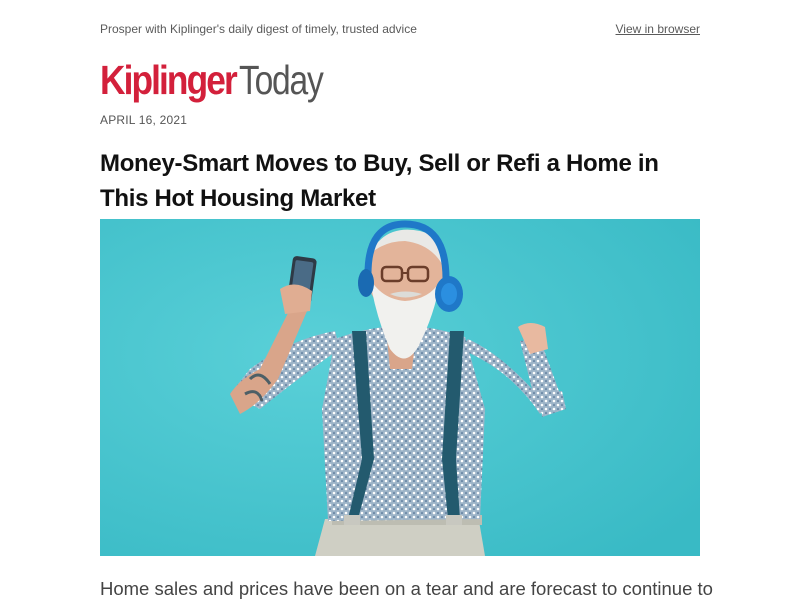  Describe the element at coordinates (361, 425) in the screenshot. I see `left-suspender` at that location.